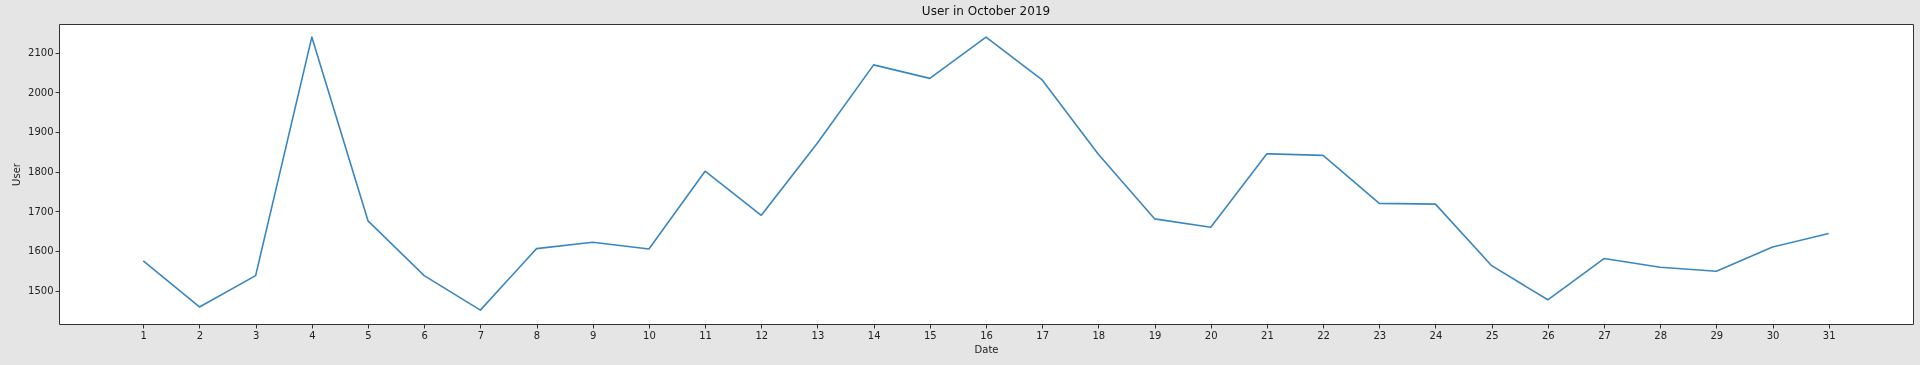 The image size is (1920, 365). What do you see at coordinates (874, 335) in the screenshot?
I see `x-tick-label: 14` at bounding box center [874, 335].